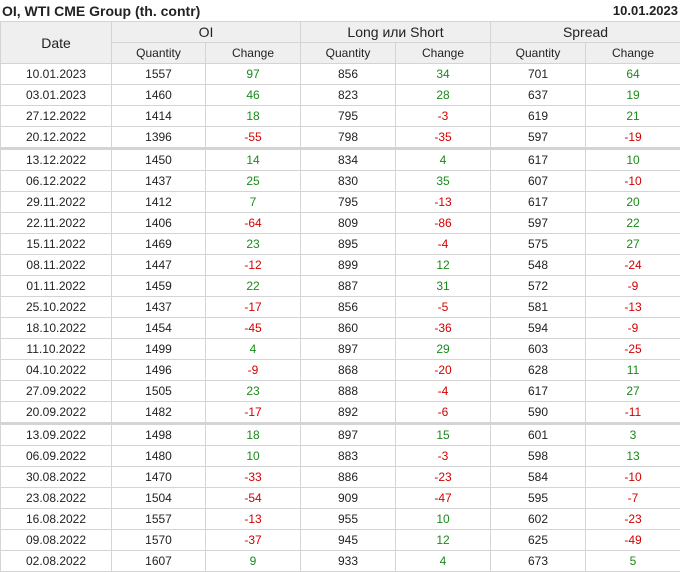 The width and height of the screenshot is (680, 572). What do you see at coordinates (538, 244) in the screenshot?
I see `cell-spread-quantity: 575` at bounding box center [538, 244].